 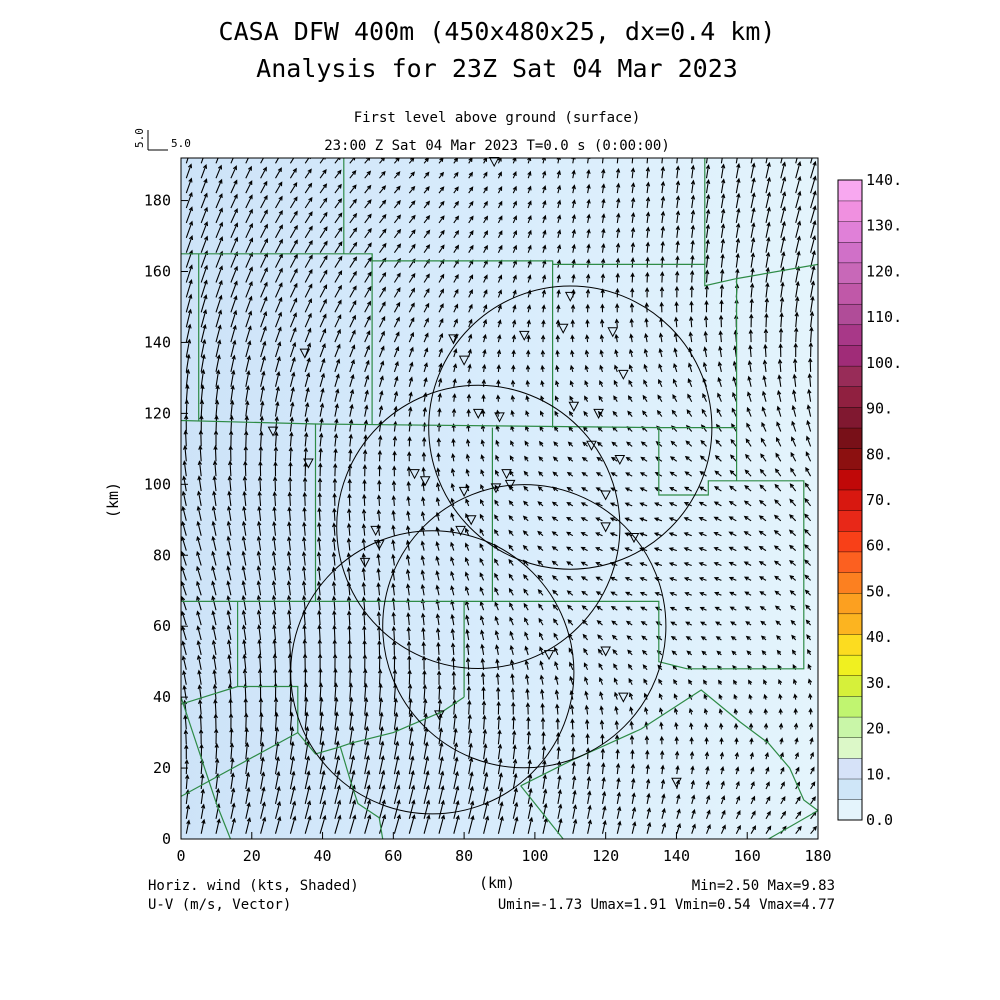 What do you see at coordinates (181, 143) in the screenshot?
I see `reference-vector-h-label: 5.0` at bounding box center [181, 143].